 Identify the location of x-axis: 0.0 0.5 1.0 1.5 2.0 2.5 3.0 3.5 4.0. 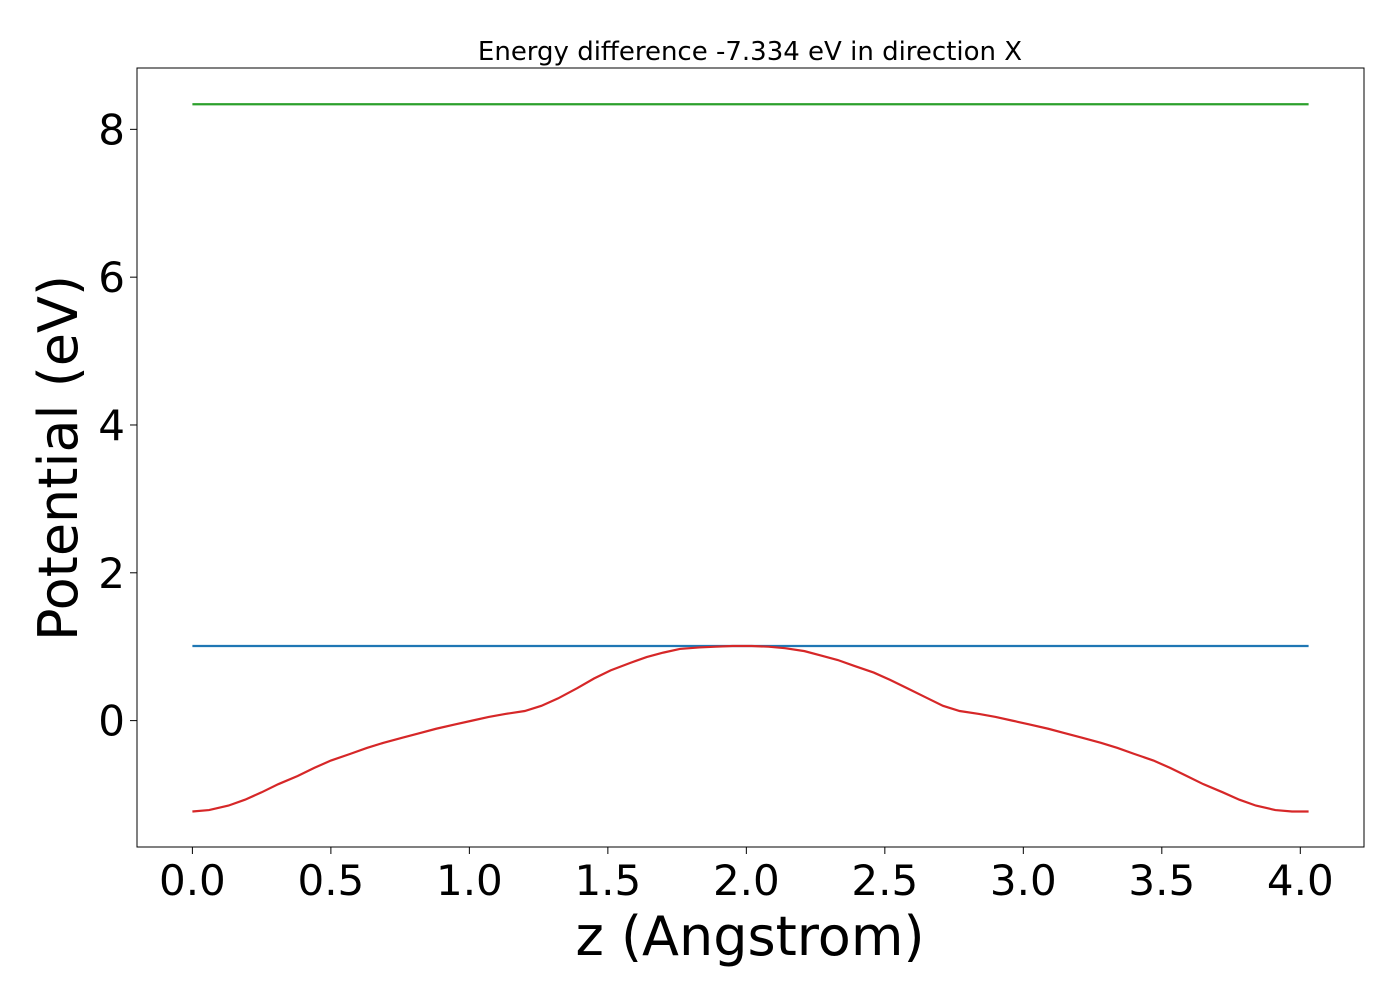
(746, 876).